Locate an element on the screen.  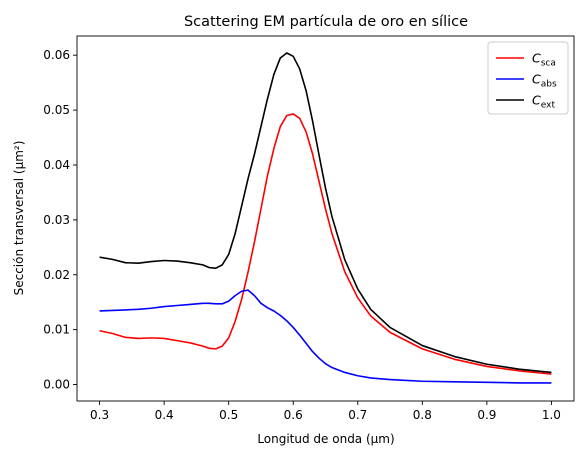
x-axis: 0.3 0.4 0.5 0.6 0.7 0.8 0.9 1.0 is located at coordinates (325, 411).